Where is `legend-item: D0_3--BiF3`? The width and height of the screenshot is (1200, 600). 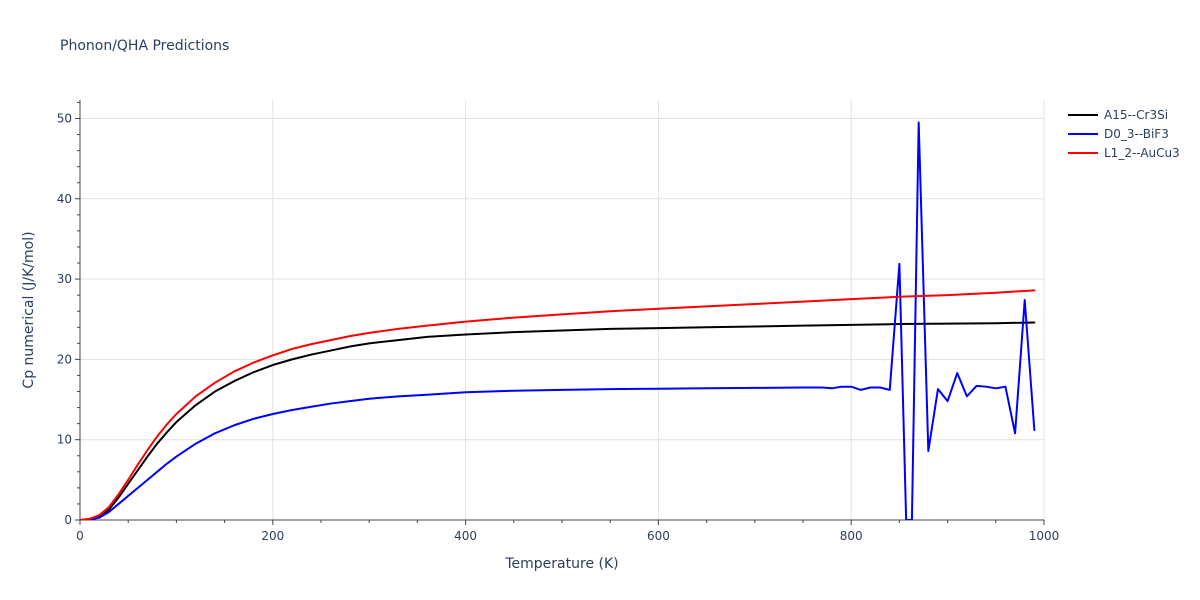 legend-item: D0_3--BiF3 is located at coordinates (1118, 134).